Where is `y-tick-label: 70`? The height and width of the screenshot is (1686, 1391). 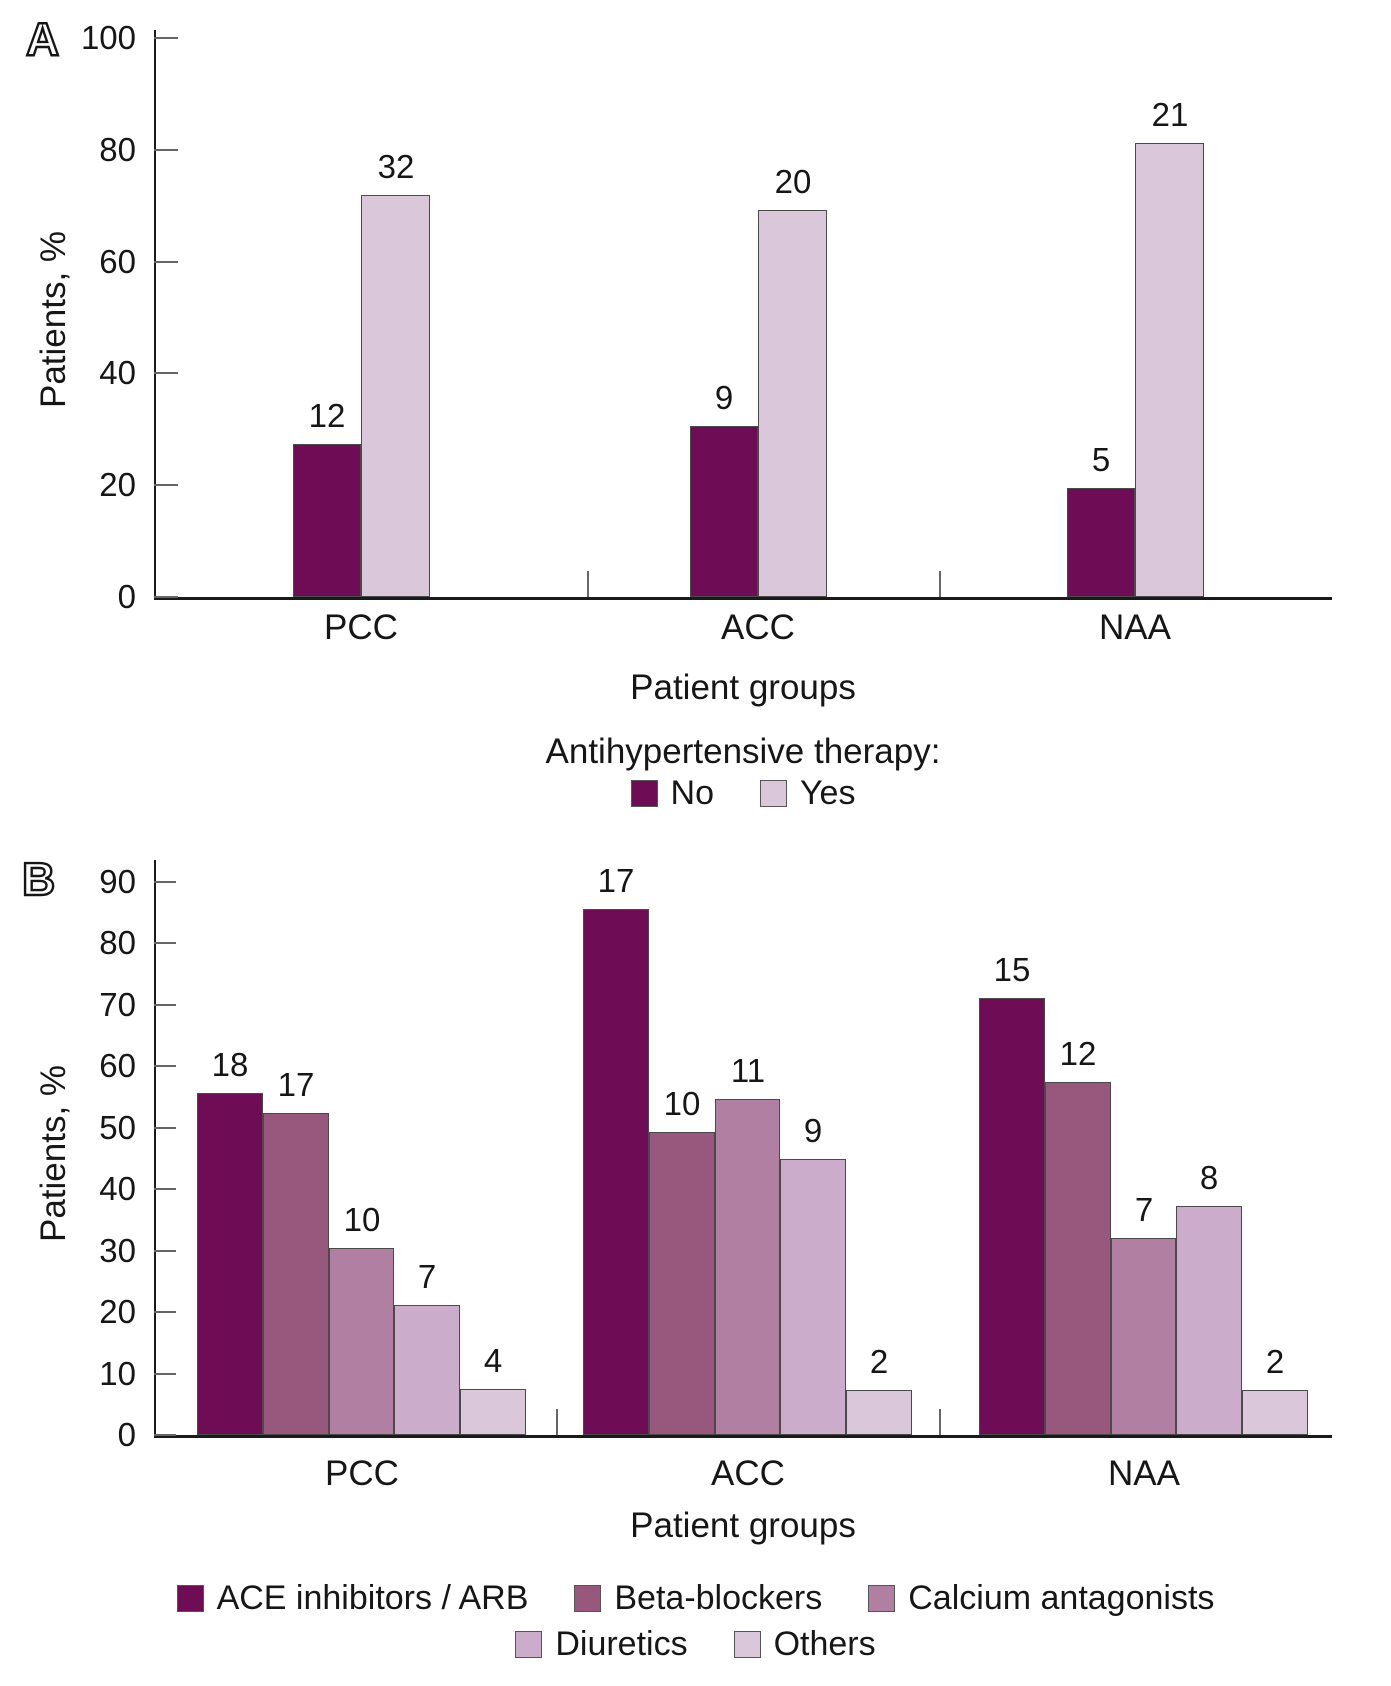
y-tick-label: 70 is located at coordinates (117, 1004).